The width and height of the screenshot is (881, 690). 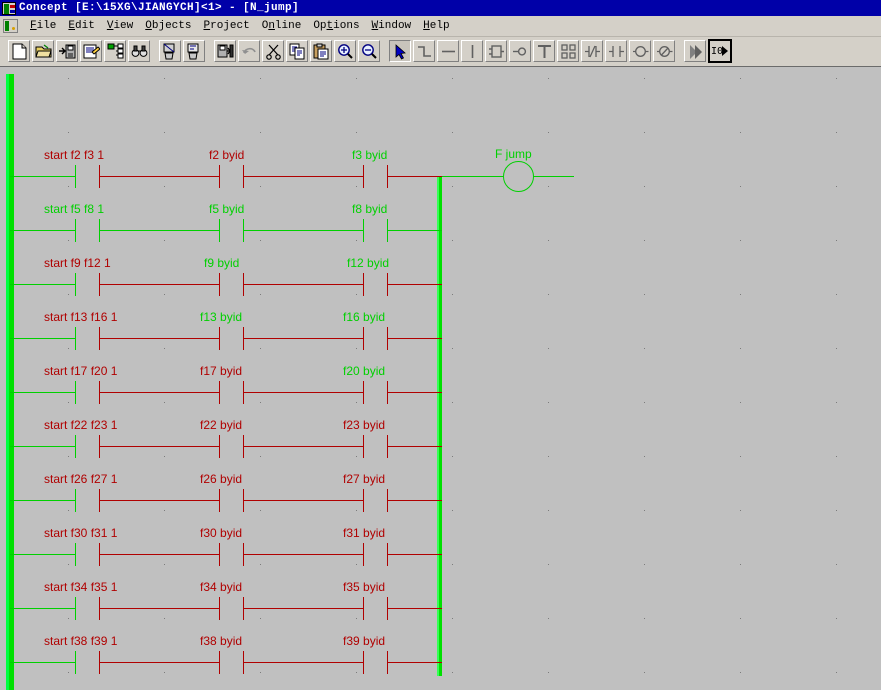 I want to click on contact-label-1: start f2 f3 1, so click(x=74, y=155).